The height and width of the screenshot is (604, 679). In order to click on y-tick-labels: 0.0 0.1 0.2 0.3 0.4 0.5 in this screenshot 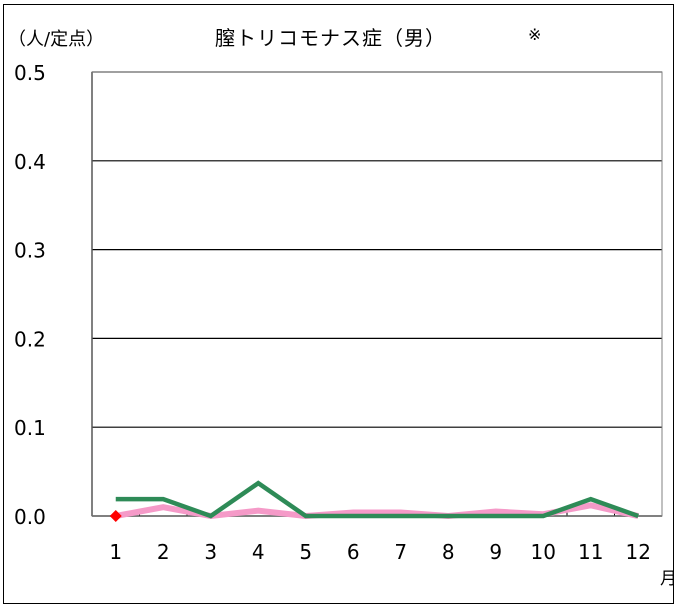, I will do `click(30, 295)`.